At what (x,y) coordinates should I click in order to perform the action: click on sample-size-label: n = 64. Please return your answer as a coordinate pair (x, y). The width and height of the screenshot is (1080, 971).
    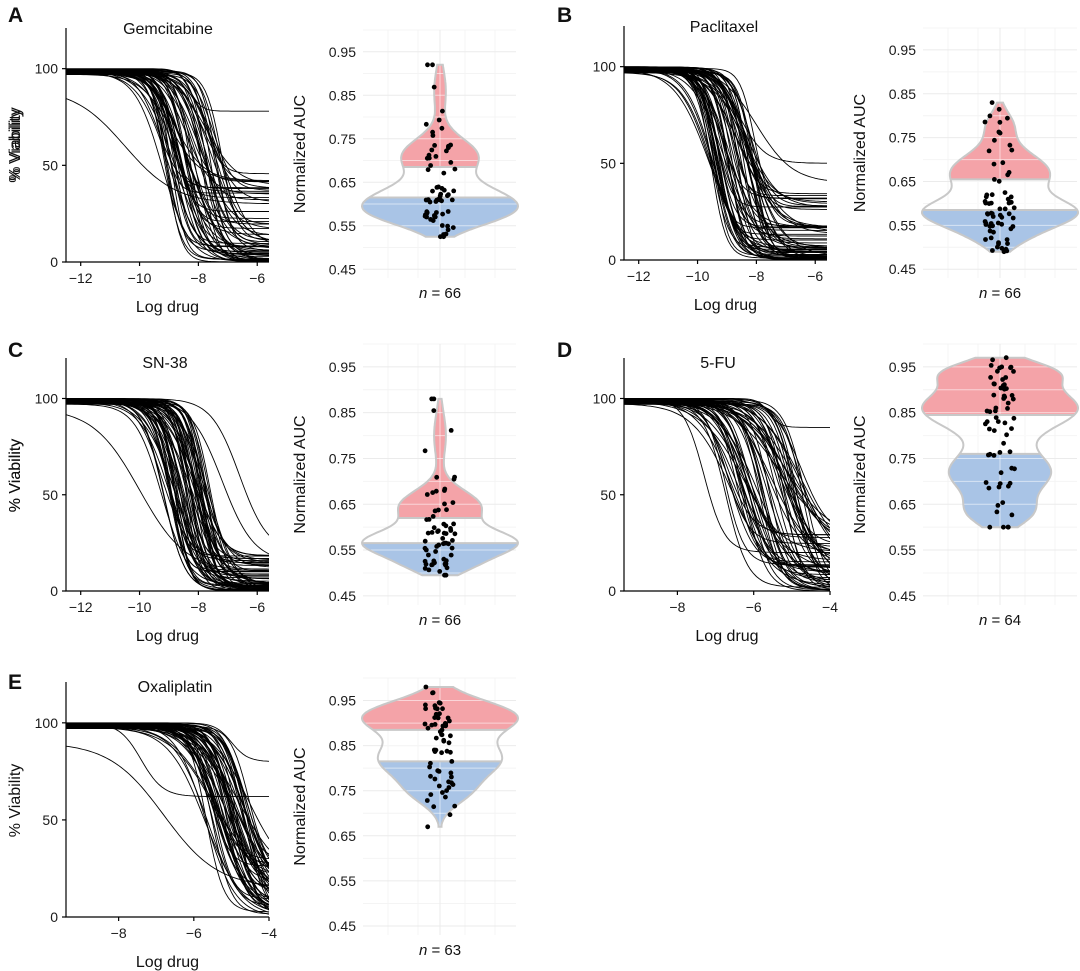
    Looking at the image, I should click on (1000, 620).